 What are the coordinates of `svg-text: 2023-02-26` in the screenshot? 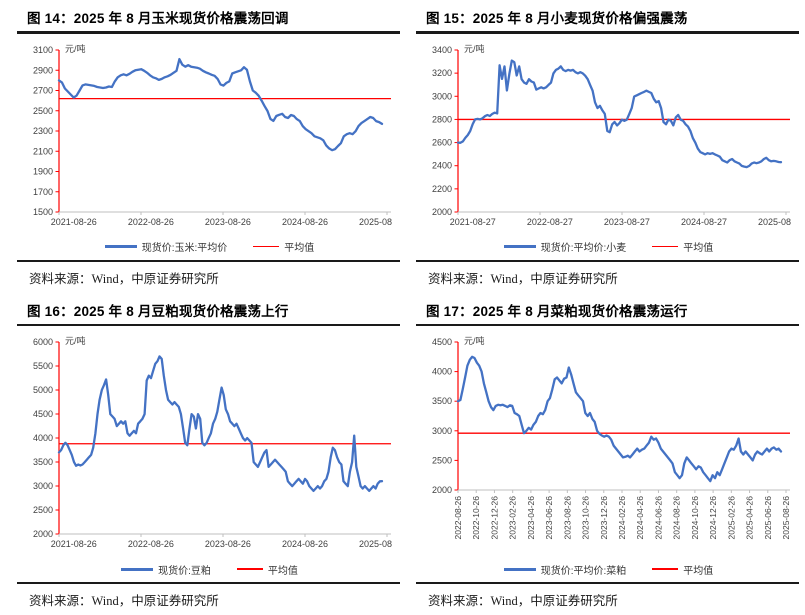 It's located at (513, 518).